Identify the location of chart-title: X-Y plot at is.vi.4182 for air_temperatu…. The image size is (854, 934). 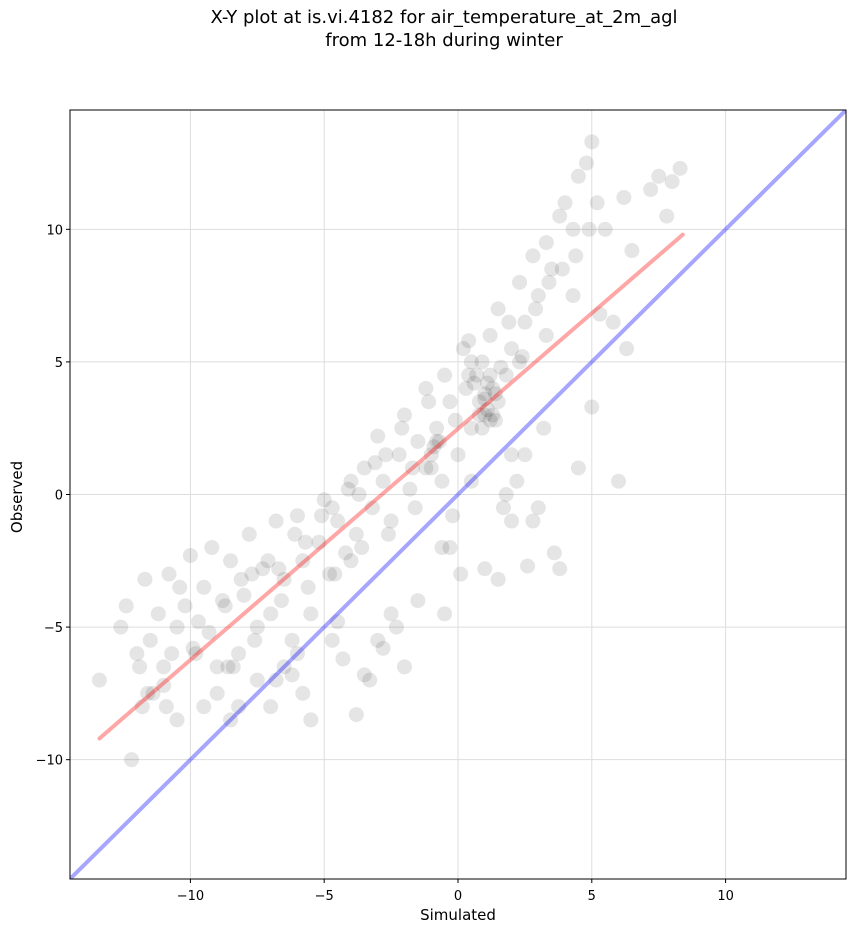
(427, 29).